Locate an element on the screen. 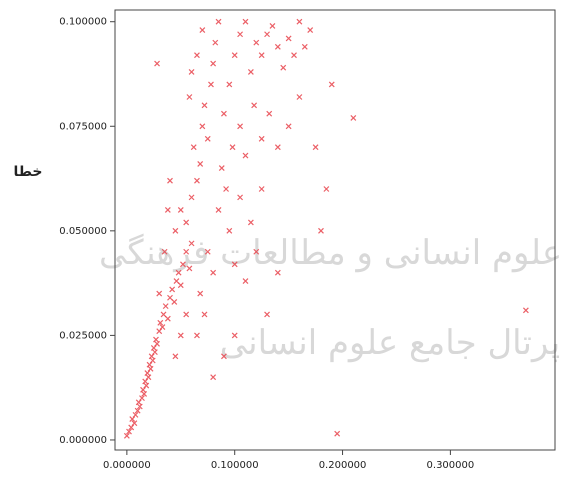 The image size is (562, 486). y-tick-label: 0.050000 is located at coordinates (83, 231).